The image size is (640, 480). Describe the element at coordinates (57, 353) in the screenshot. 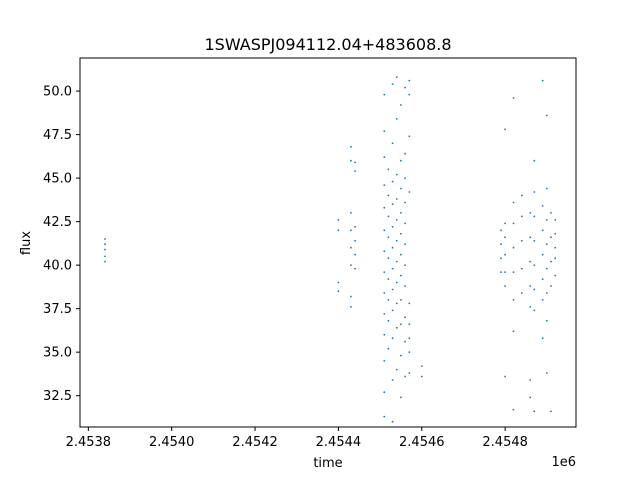

I see `y-tick-label: 35.0` at that location.